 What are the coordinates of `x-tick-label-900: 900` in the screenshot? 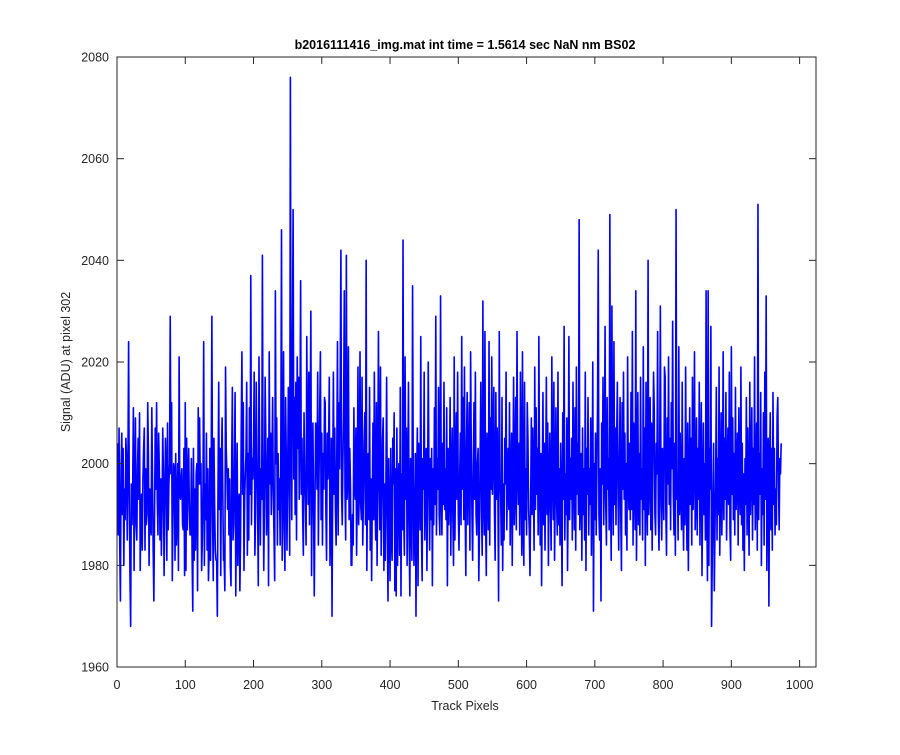 It's located at (731, 685).